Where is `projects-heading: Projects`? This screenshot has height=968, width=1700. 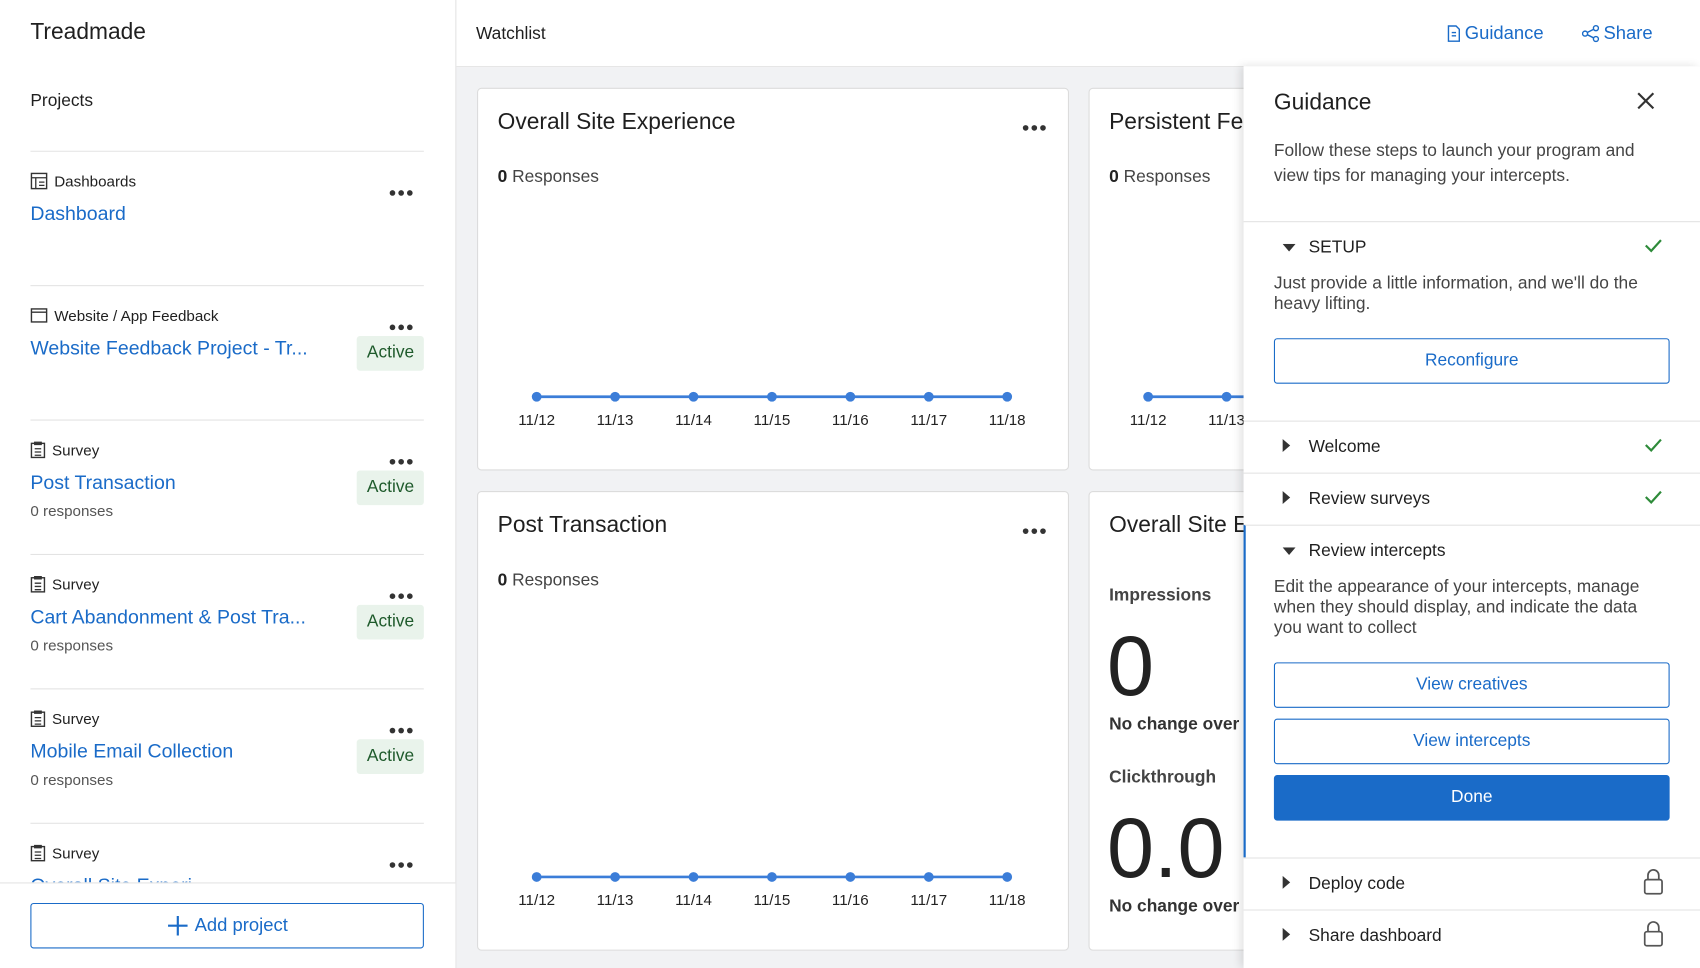
projects-heading: Projects is located at coordinates (62, 101).